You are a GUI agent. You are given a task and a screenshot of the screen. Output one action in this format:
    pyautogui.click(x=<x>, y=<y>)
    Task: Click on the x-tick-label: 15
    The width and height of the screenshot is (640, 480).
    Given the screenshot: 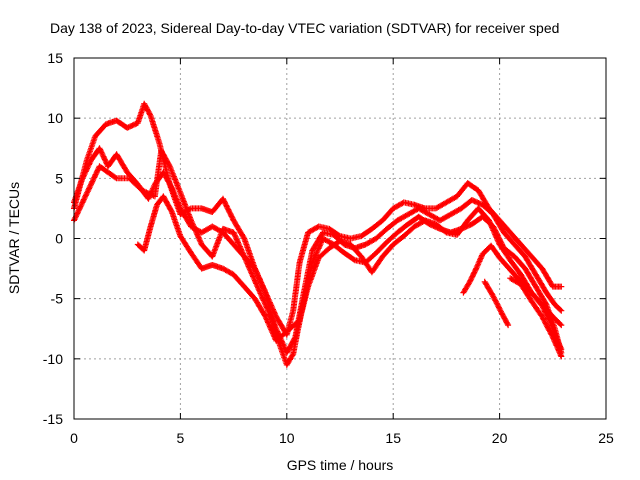 What is the action you would take?
    pyautogui.click(x=393, y=438)
    